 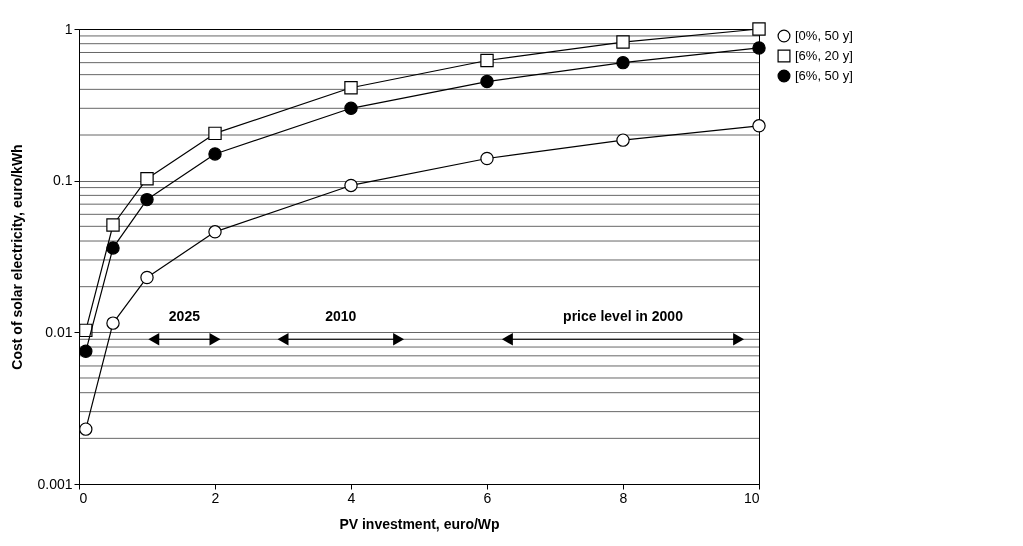 I want to click on x-tick-label: 10, so click(x=751, y=497).